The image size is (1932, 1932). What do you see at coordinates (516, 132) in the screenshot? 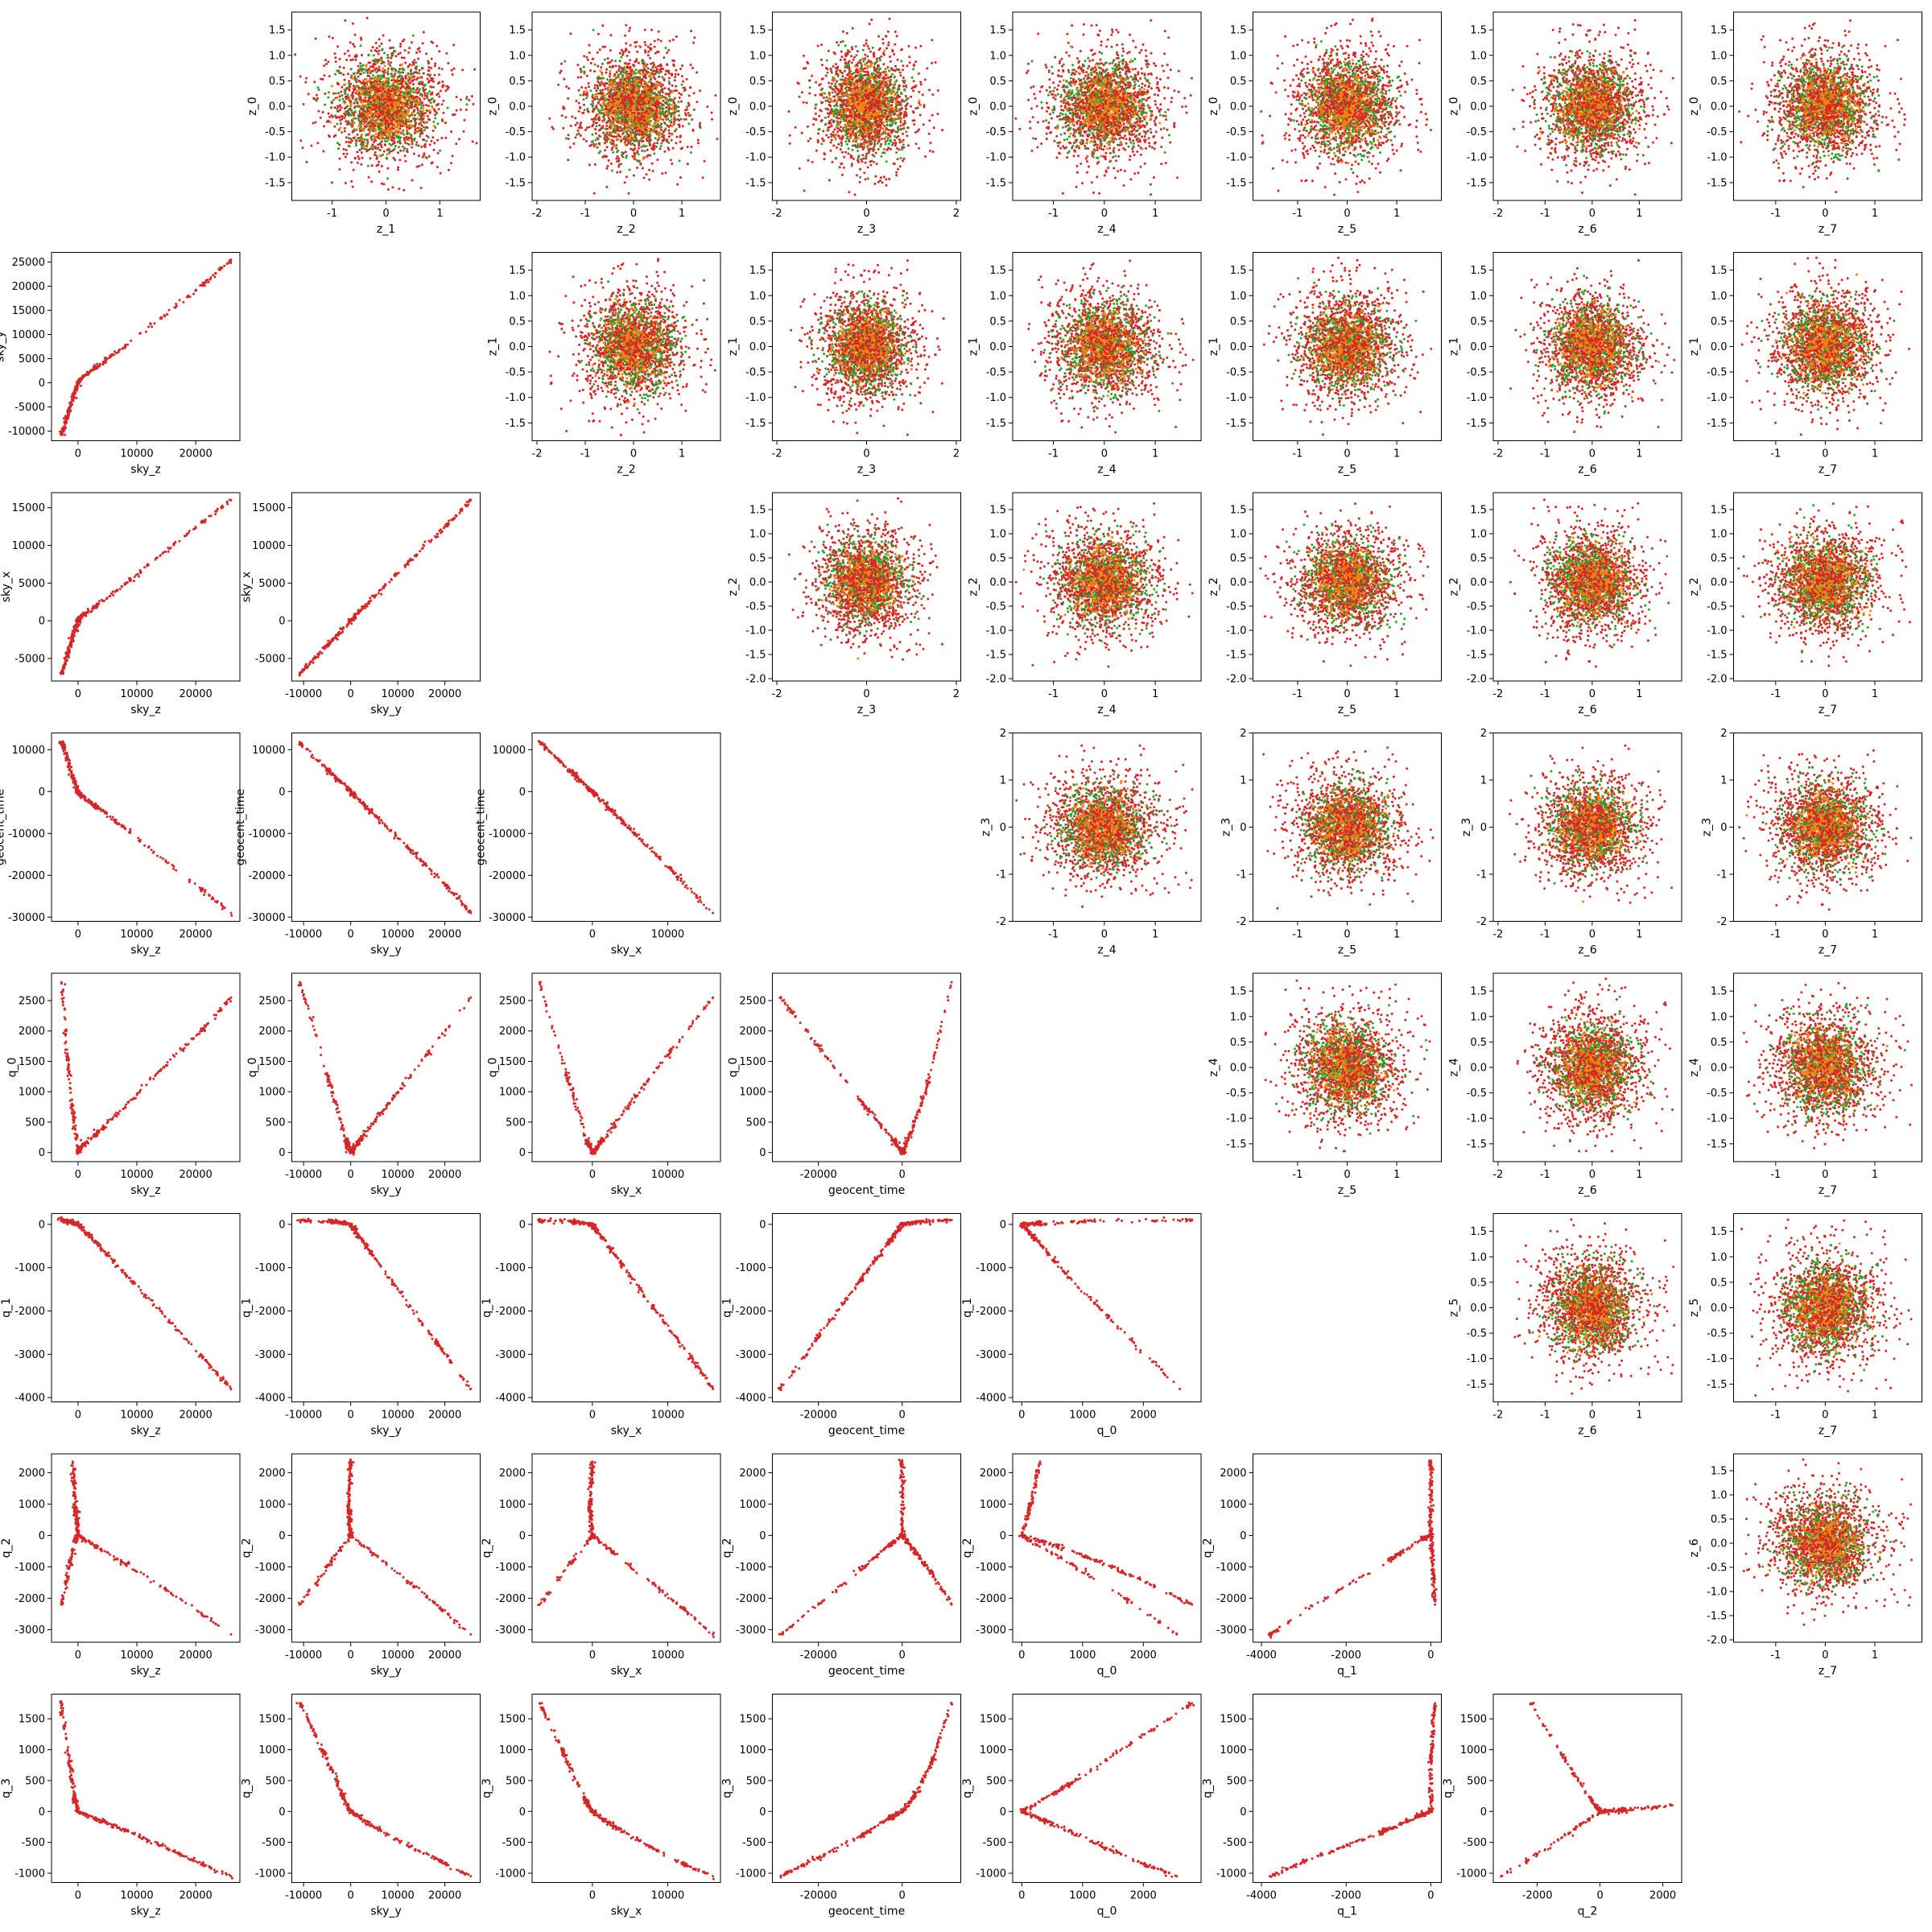
I see `y-tick-label: -0.5` at bounding box center [516, 132].